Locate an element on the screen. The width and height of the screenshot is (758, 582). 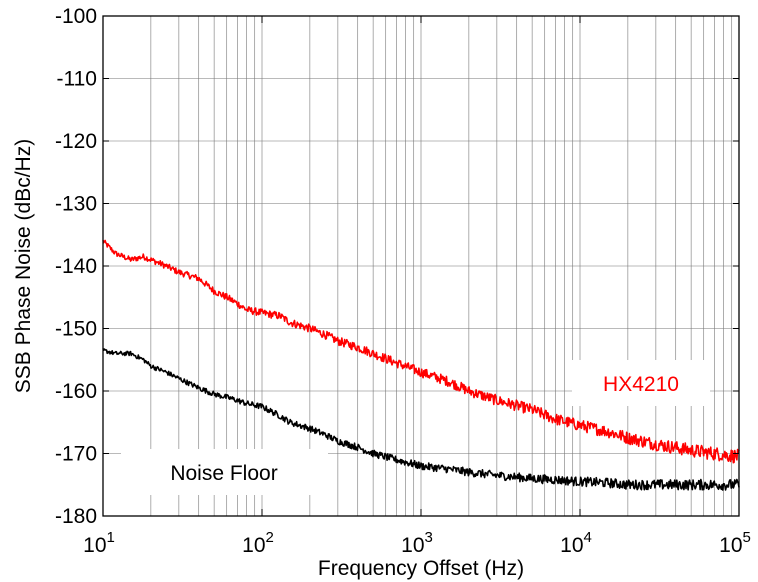
annotation-hx4210: HX4210 is located at coordinates (641, 383).